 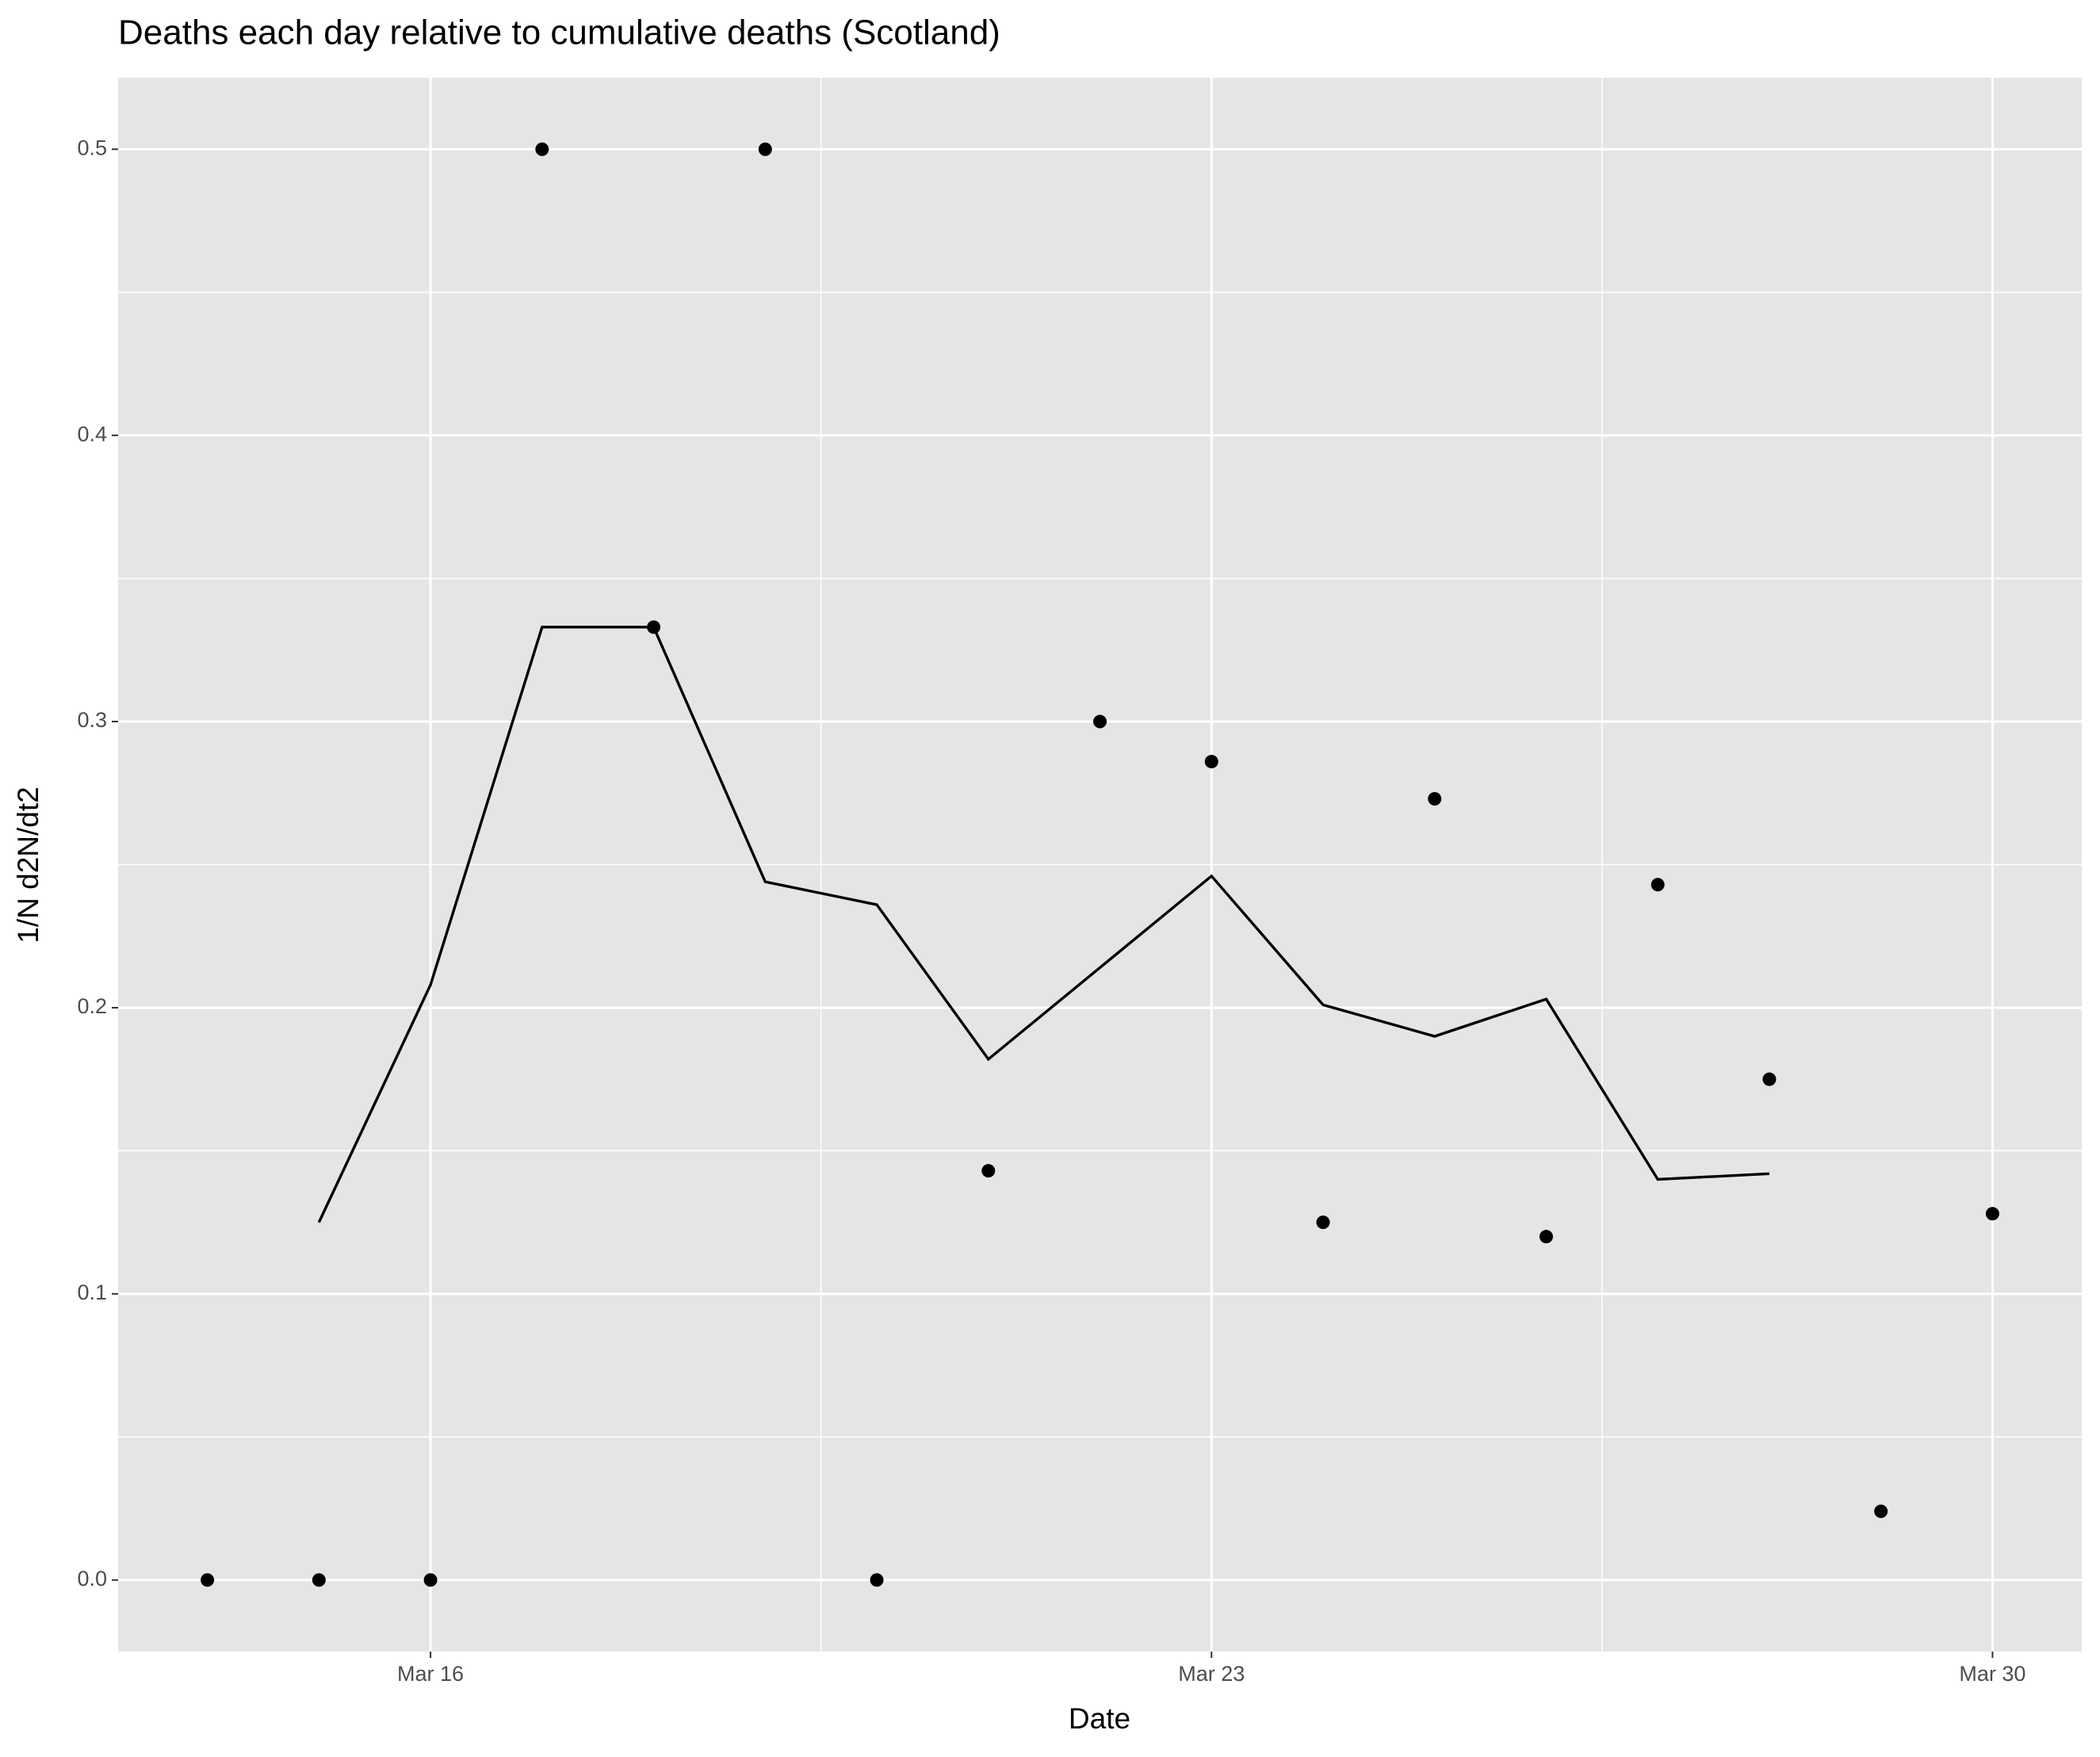 I want to click on y-axis-title: 1/N d2N/dt2, so click(x=28, y=865).